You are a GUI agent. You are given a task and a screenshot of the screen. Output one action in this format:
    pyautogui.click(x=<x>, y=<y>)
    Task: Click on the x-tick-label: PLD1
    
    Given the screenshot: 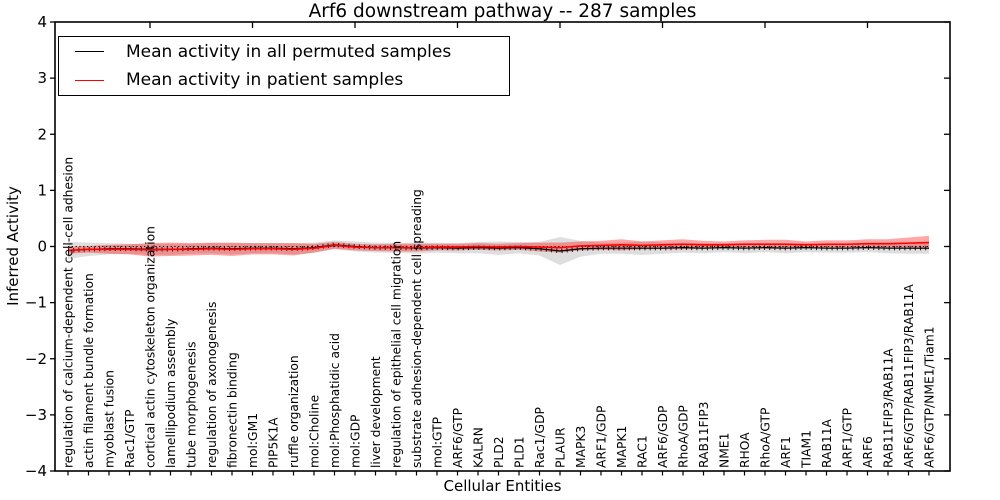 What is the action you would take?
    pyautogui.click(x=520, y=452)
    